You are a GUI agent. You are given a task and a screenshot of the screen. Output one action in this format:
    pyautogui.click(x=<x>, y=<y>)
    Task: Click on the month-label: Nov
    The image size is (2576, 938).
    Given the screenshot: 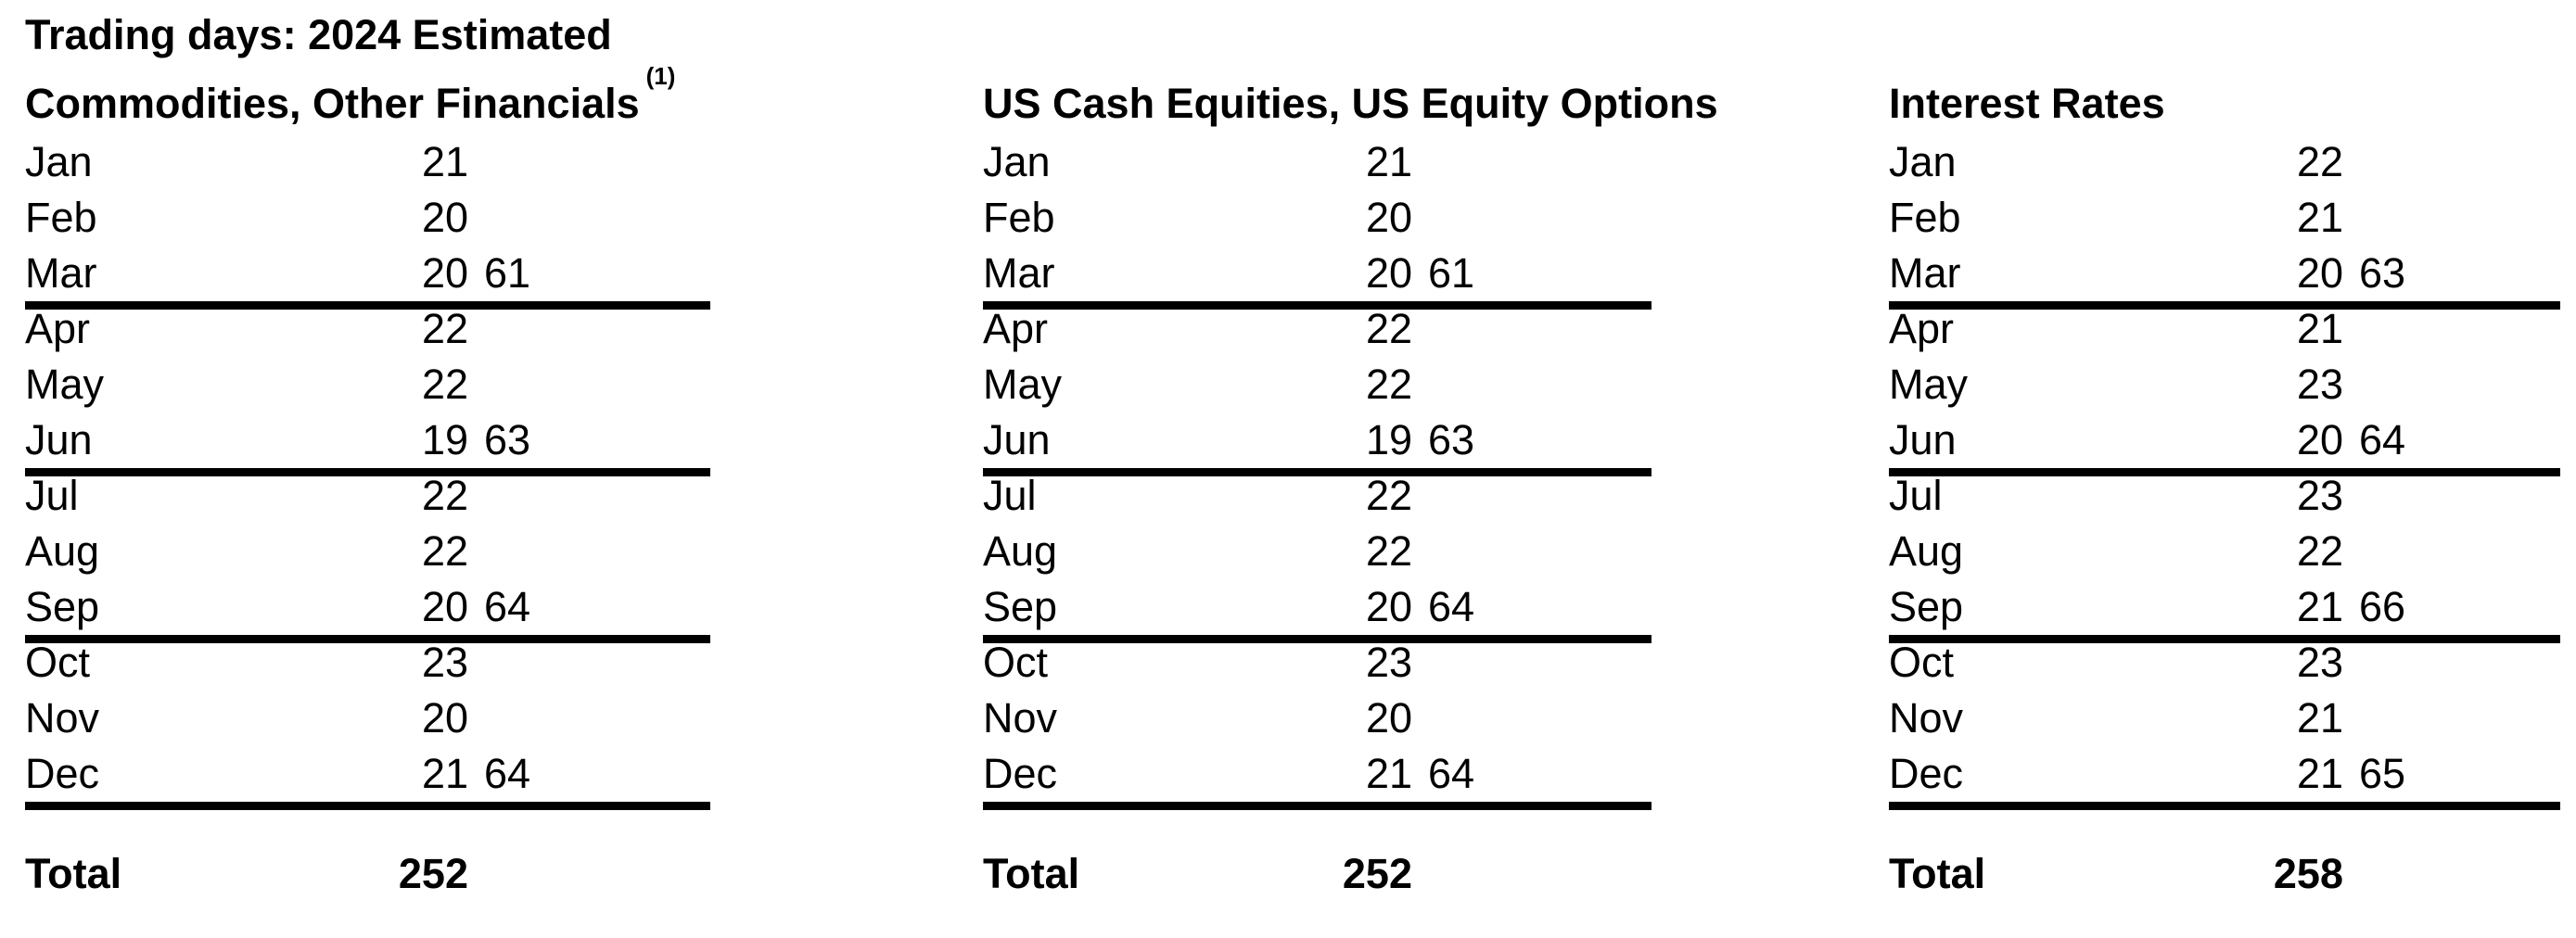 What is the action you would take?
    pyautogui.click(x=1927, y=718)
    